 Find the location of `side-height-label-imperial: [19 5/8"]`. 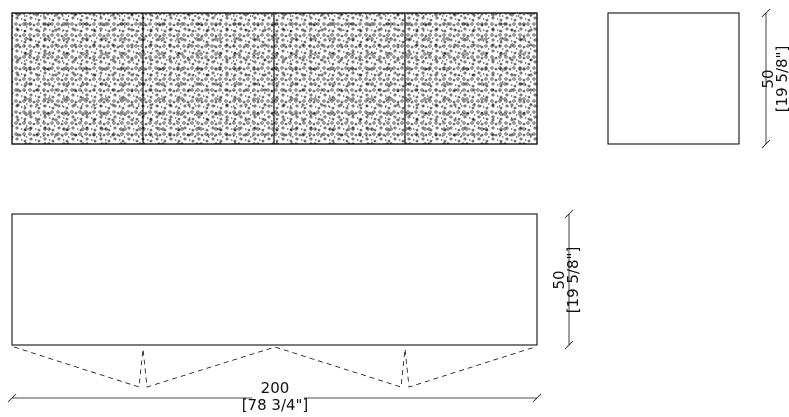

side-height-label-imperial: [19 5/8"] is located at coordinates (781, 79).